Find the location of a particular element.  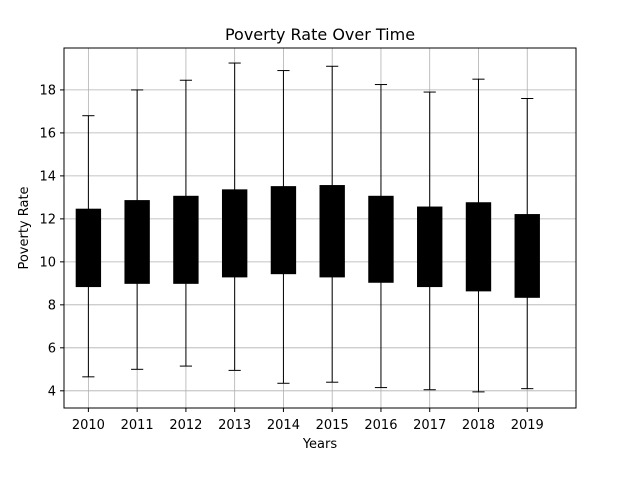

x-tick-label: 2015 is located at coordinates (332, 425).